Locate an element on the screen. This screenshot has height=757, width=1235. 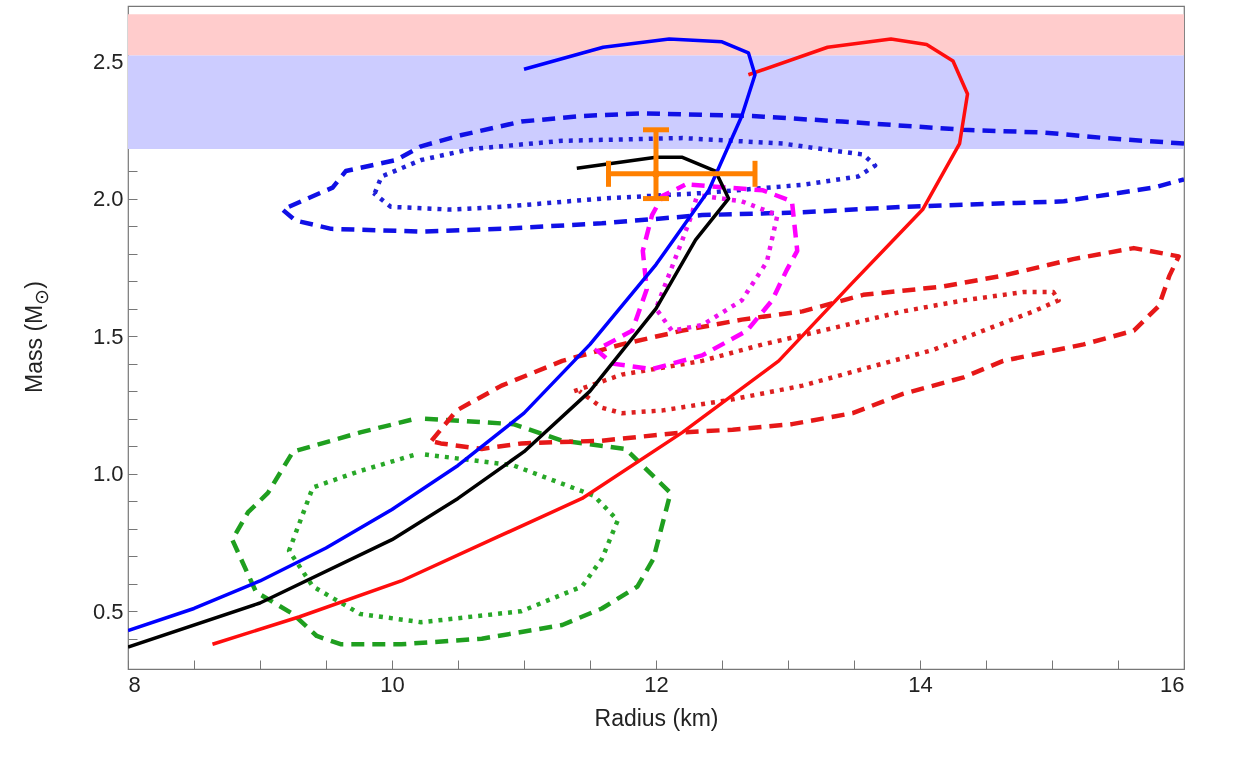
x-tick-label: 8 is located at coordinates (134, 684).